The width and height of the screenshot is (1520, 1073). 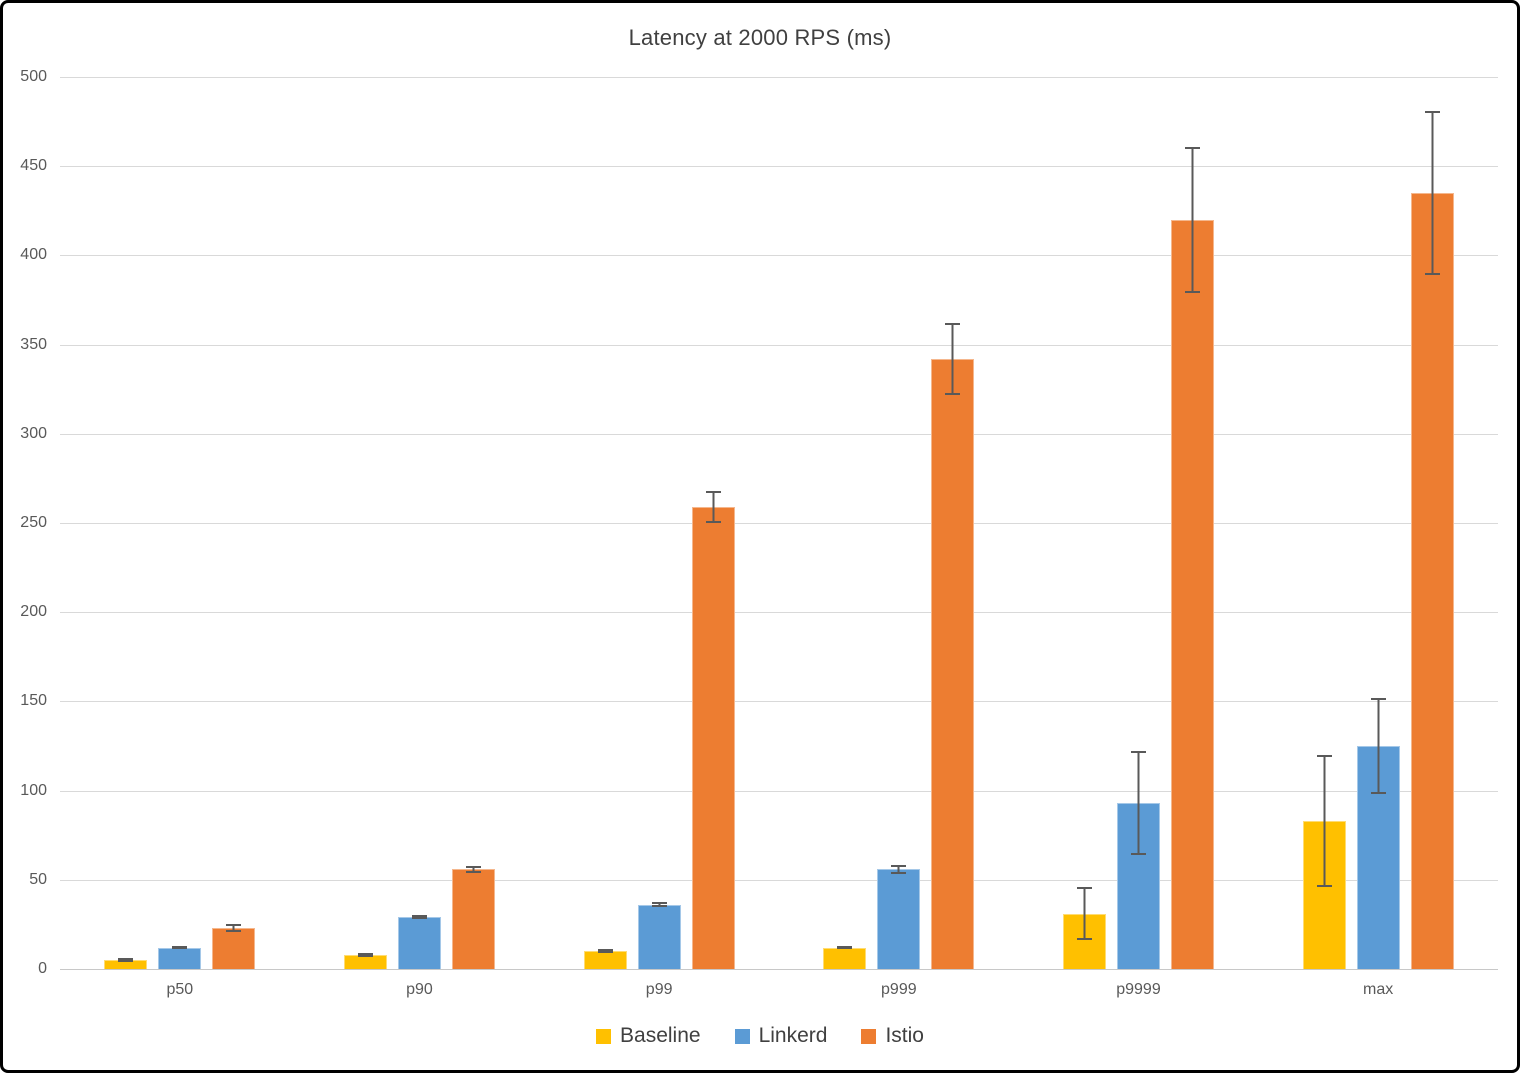 I want to click on bar-baseline-p999, so click(x=845, y=958).